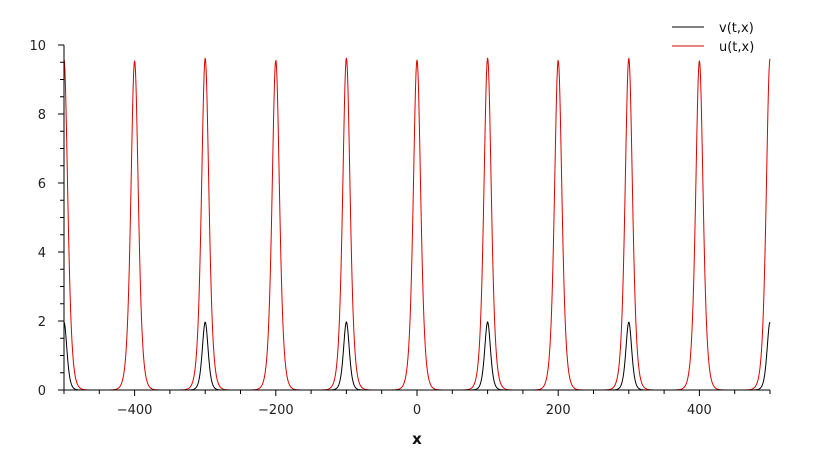  What do you see at coordinates (736, 28) in the screenshot?
I see `legend-label: v(t,x)` at bounding box center [736, 28].